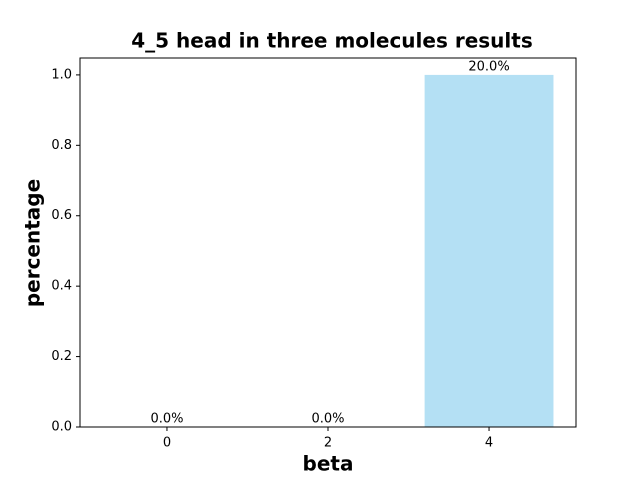 The width and height of the screenshot is (640, 480). Describe the element at coordinates (489, 251) in the screenshot. I see `bar` at that location.